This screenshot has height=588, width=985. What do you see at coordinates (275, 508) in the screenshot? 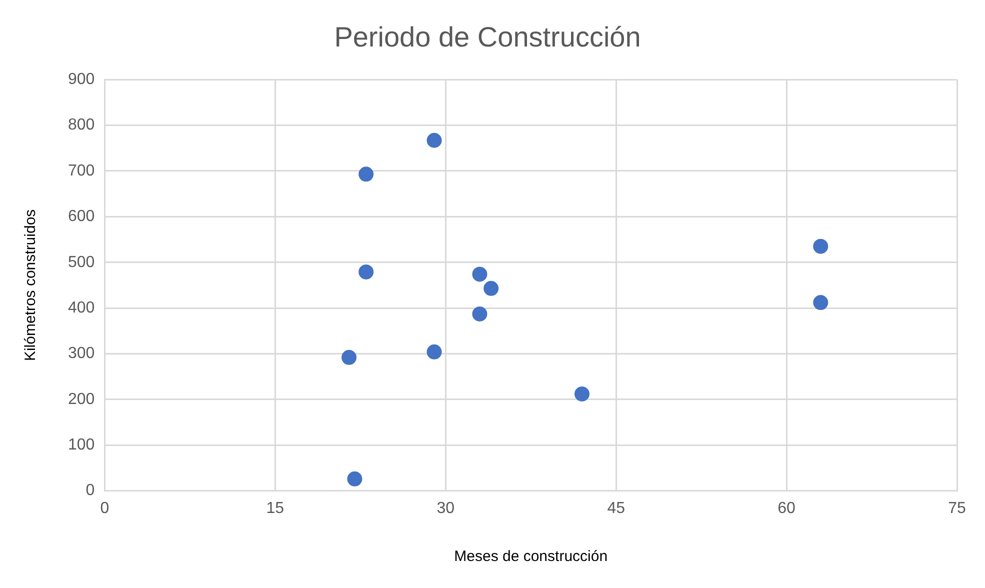
I see `x-tick-label: 15` at bounding box center [275, 508].